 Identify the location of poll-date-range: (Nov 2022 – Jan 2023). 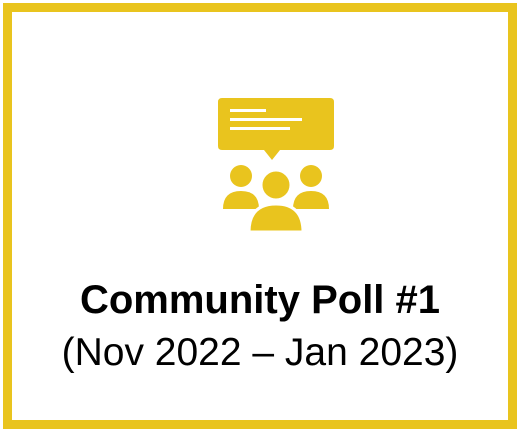
(260, 352).